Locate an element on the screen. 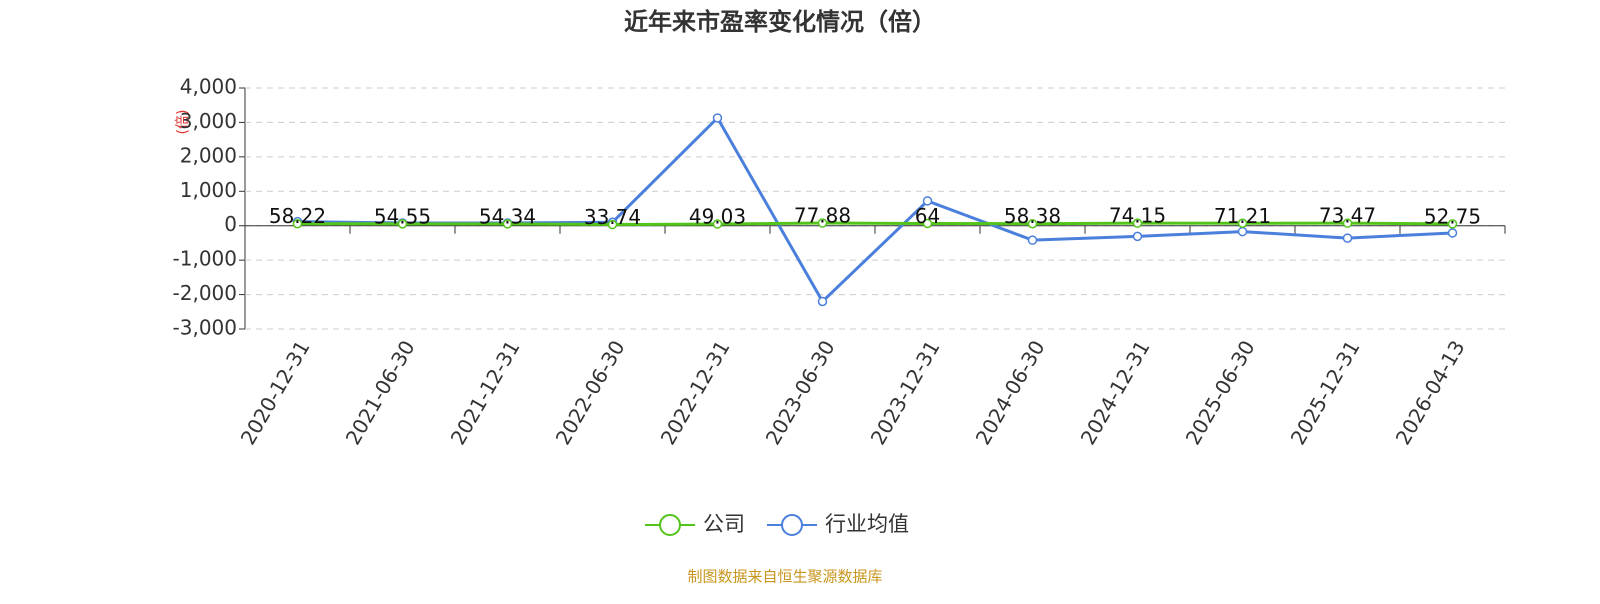  x-tick-label: 2025-12-31 is located at coordinates (1325, 392).